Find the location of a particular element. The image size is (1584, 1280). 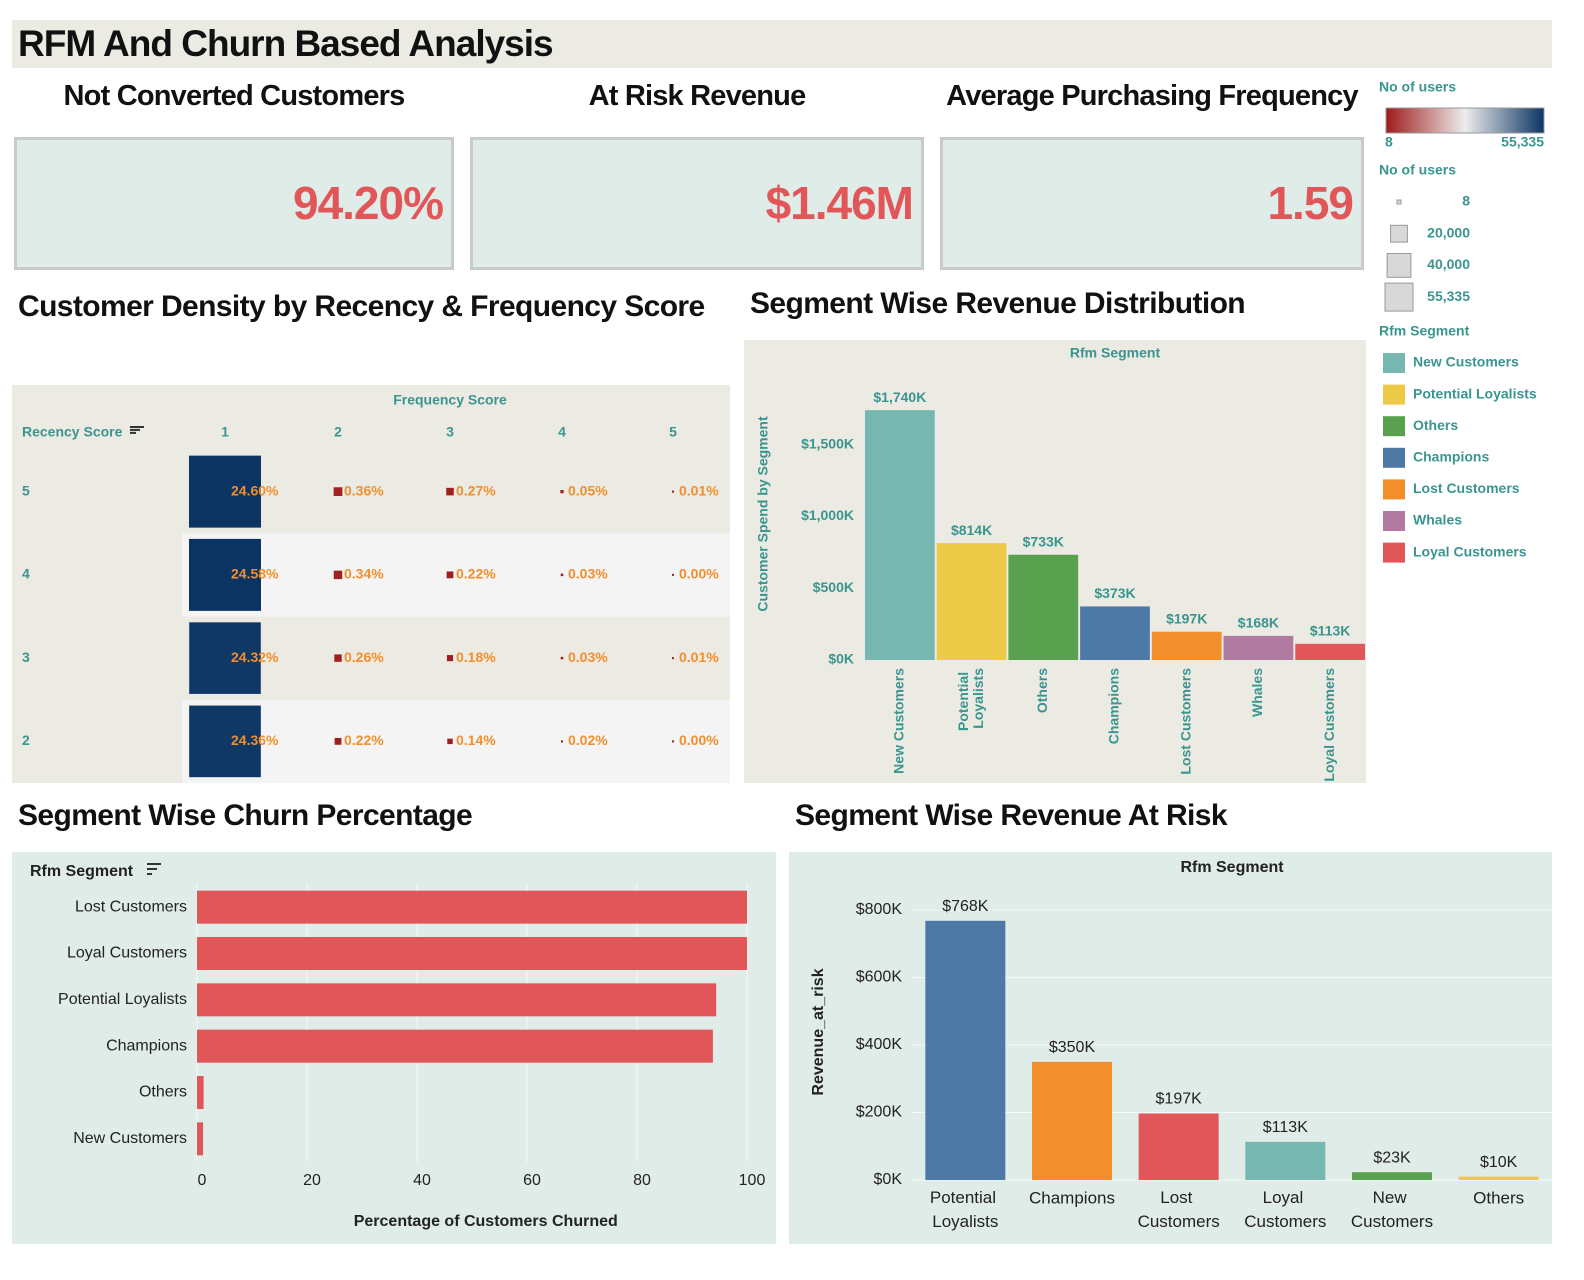

cell-label: 0.22% is located at coordinates (364, 740).